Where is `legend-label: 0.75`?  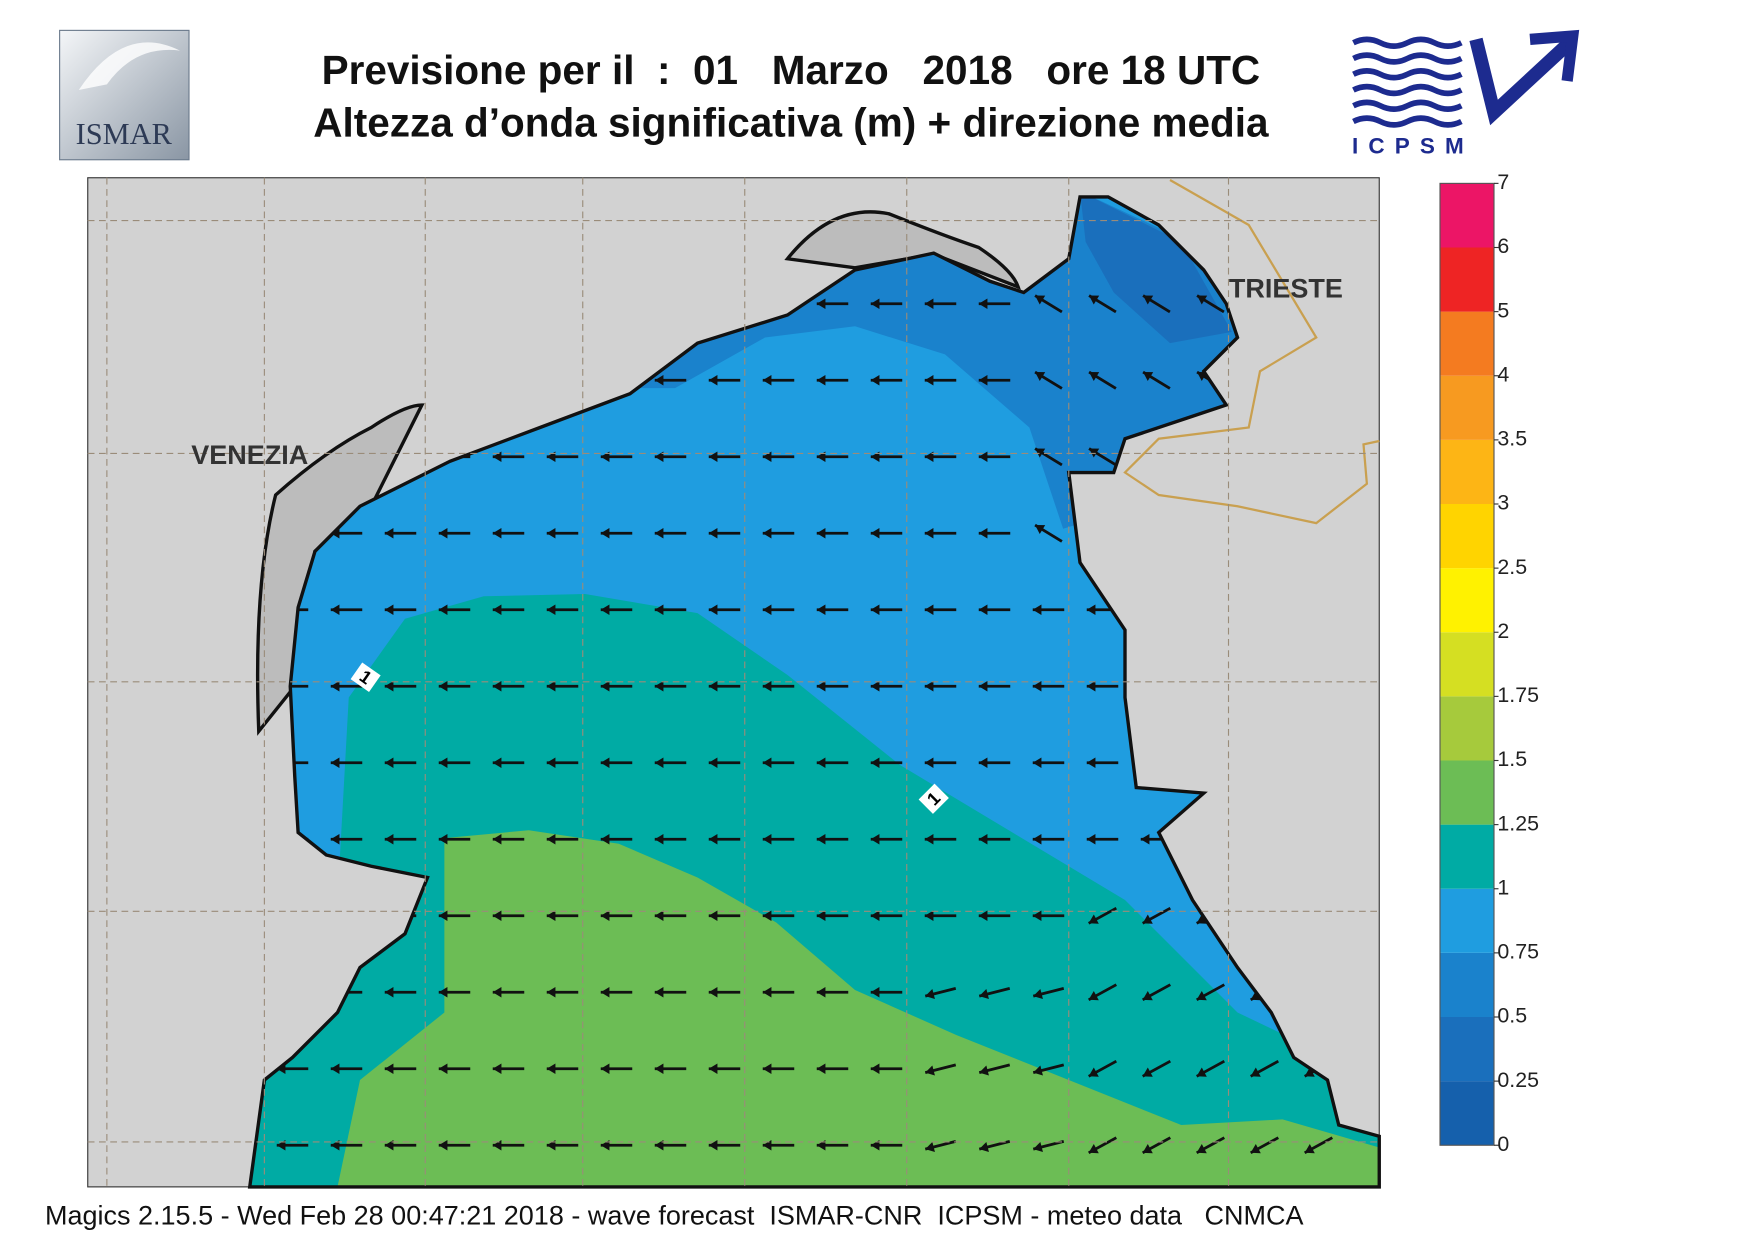 legend-label: 0.75 is located at coordinates (1518, 952).